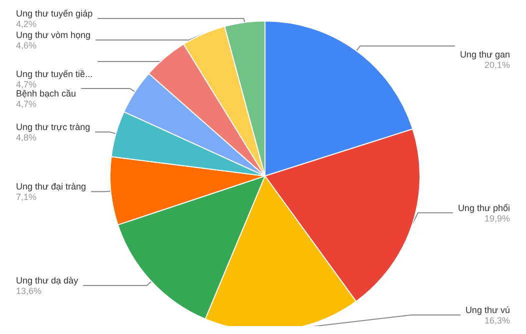 This screenshot has width=526, height=334. Describe the element at coordinates (26, 45) in the screenshot. I see `data-label: 4,6%` at that location.